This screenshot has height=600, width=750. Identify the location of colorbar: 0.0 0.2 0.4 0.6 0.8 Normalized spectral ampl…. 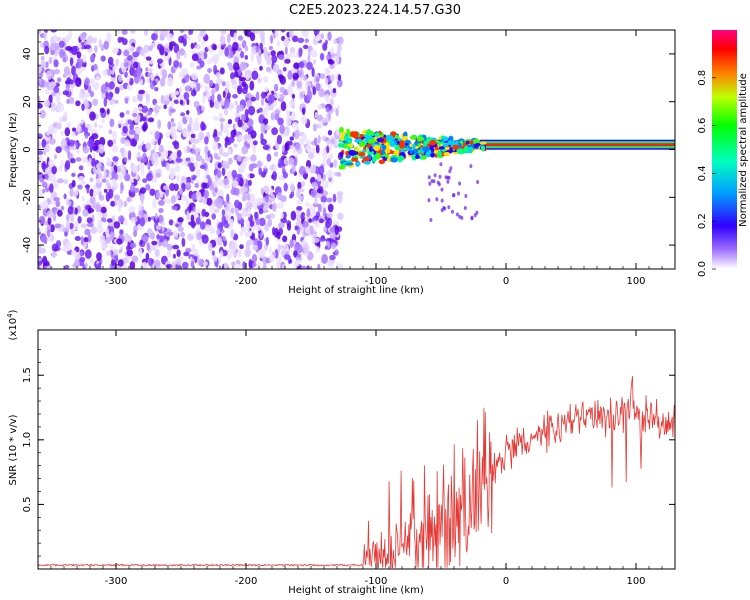
(723, 153).